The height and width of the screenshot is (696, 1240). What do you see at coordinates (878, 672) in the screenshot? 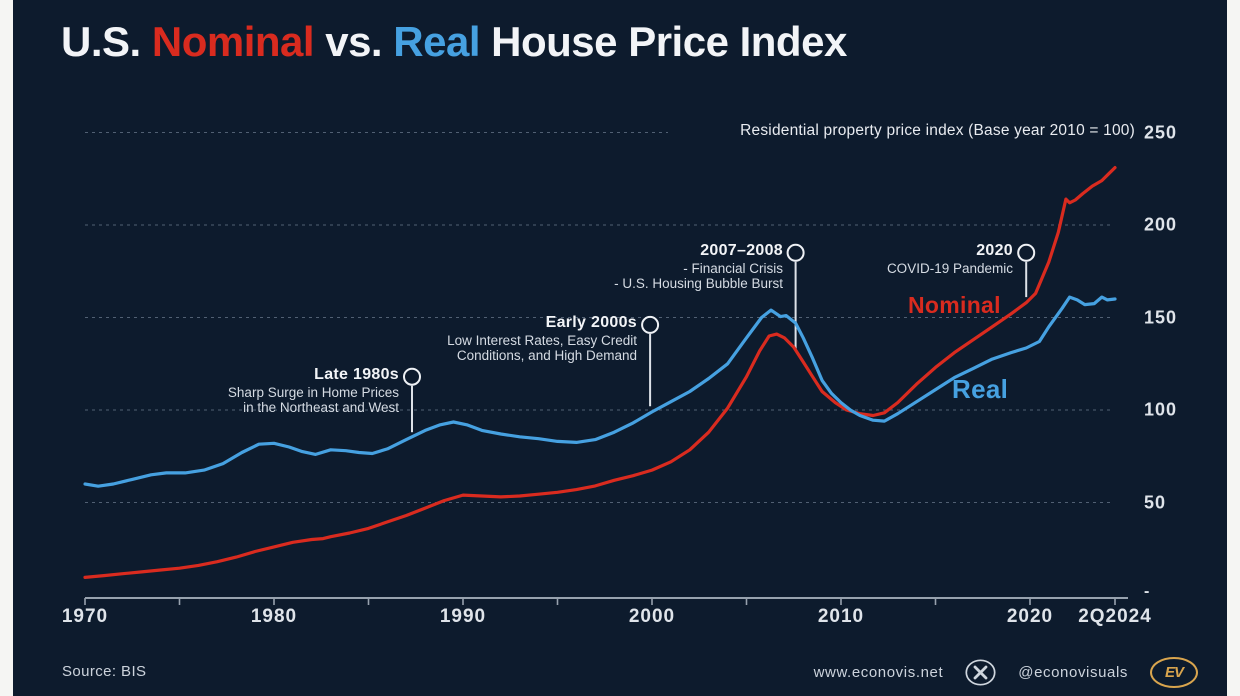
I see `website-link: www.econovis.net` at bounding box center [878, 672].